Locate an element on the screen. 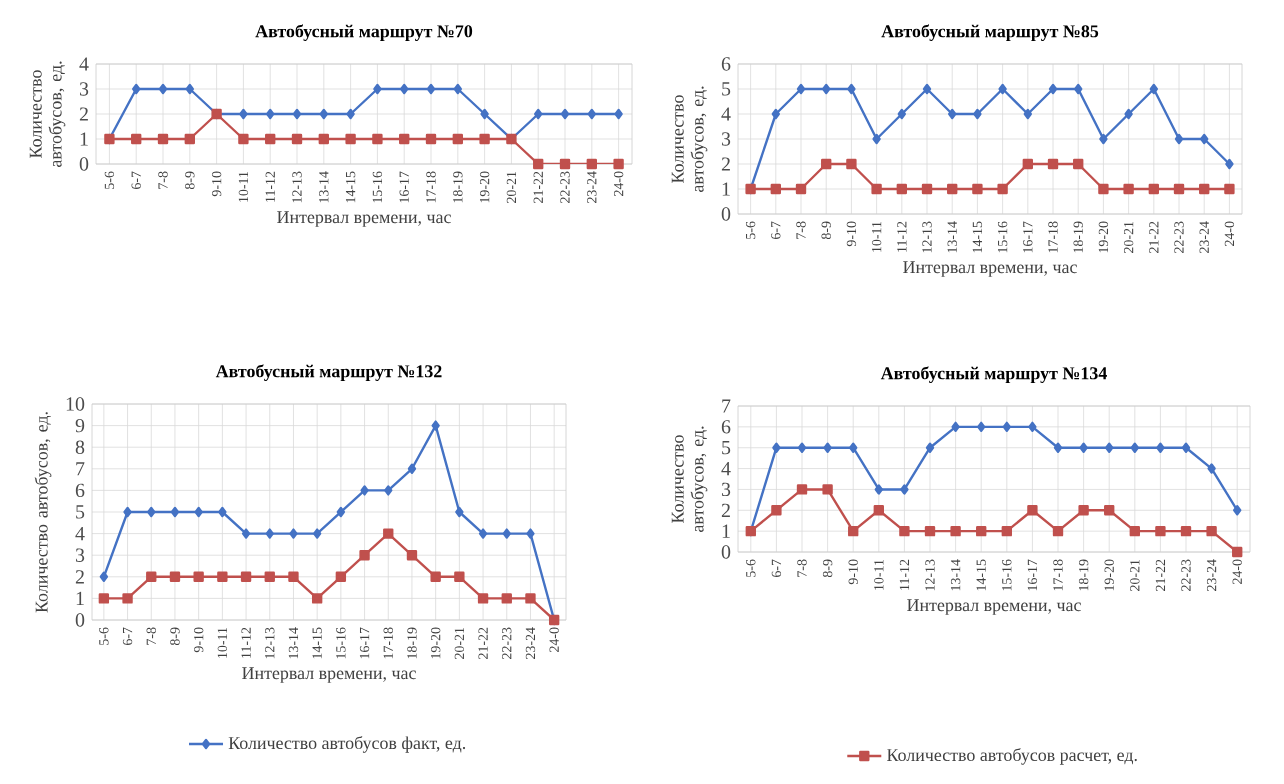 Image resolution: width=1284 pixels, height=784 pixels. y-tick-label: 9 is located at coordinates (80, 425).